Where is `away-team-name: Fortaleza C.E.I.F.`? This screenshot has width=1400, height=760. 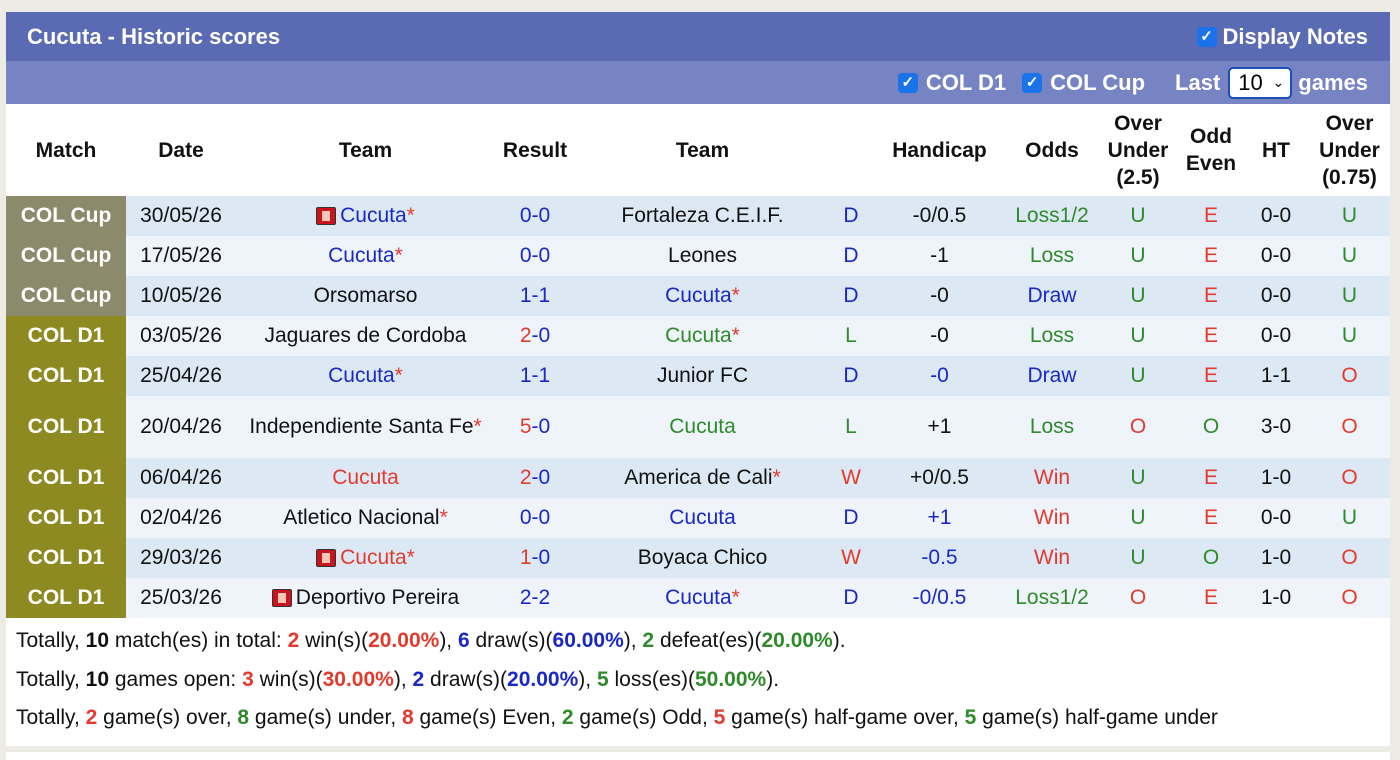
away-team-name: Fortaleza C.E.I.F. is located at coordinates (702, 215).